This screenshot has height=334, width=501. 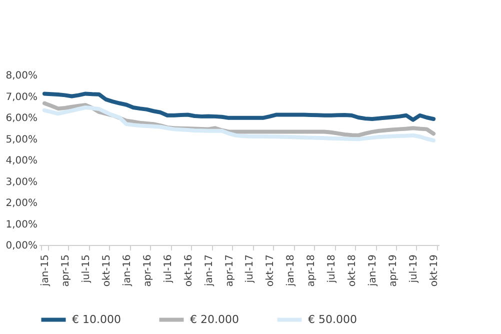 What do you see at coordinates (394, 270) in the screenshot?
I see `x-tick-label: apr-19` at bounding box center [394, 270].